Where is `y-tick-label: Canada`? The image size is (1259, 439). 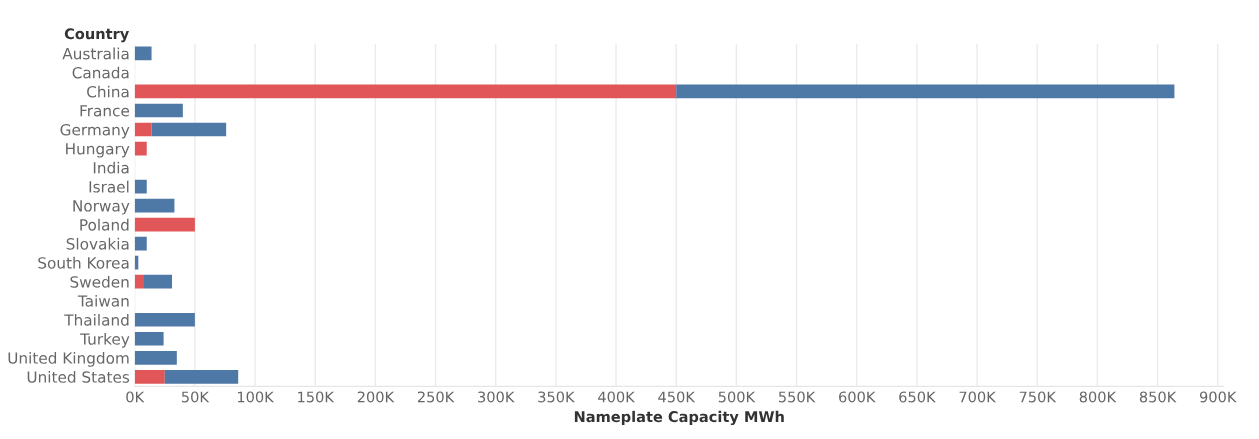
y-tick-label: Canada is located at coordinates (100, 72).